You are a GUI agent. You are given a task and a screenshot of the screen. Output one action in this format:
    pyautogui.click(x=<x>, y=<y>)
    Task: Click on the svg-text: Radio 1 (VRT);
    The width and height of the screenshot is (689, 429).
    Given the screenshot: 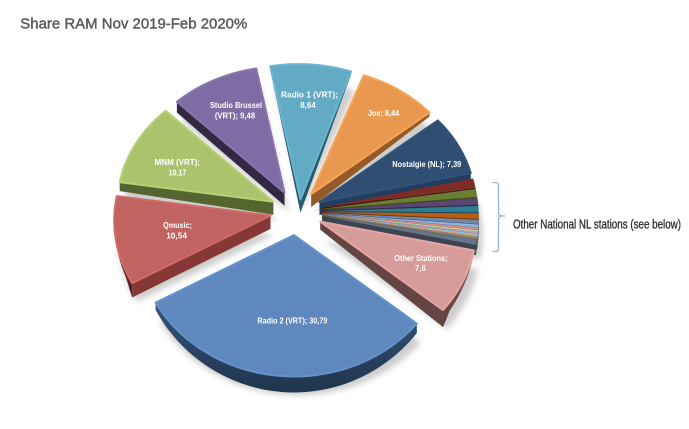 What is the action you would take?
    pyautogui.click(x=309, y=95)
    